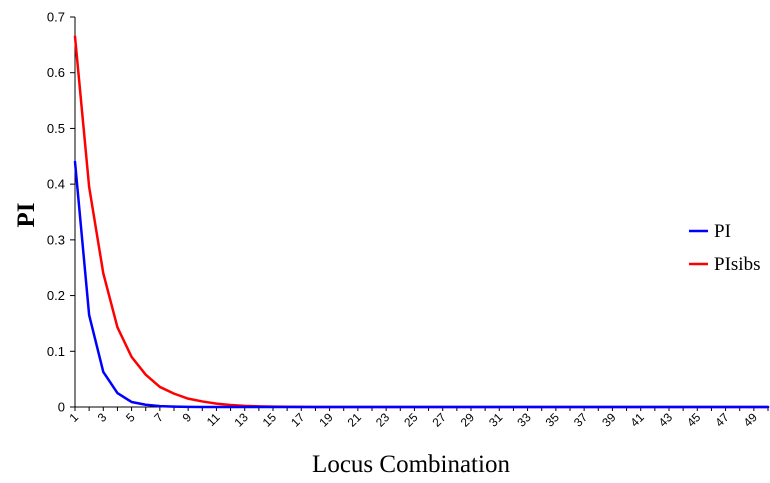 The height and width of the screenshot is (483, 770). Describe the element at coordinates (56, 239) in the screenshot. I see `y-tick-label: 0.3` at that location.